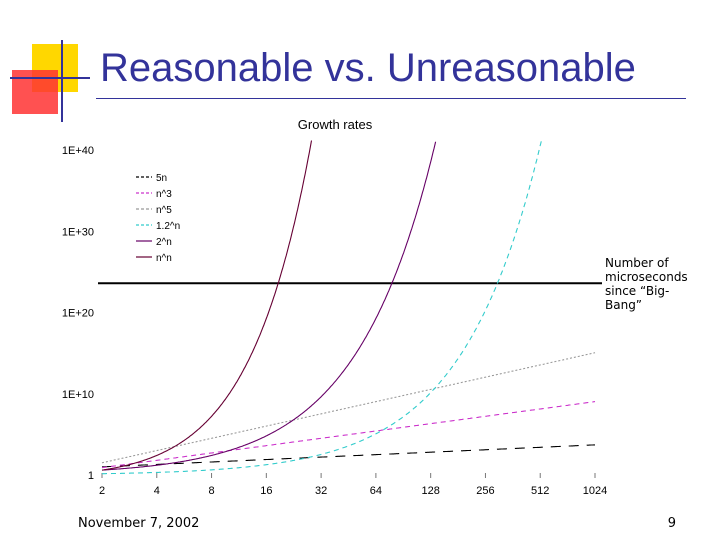 The image size is (720, 540). What do you see at coordinates (164, 242) in the screenshot?
I see `legend-label: 2^n` at bounding box center [164, 242].